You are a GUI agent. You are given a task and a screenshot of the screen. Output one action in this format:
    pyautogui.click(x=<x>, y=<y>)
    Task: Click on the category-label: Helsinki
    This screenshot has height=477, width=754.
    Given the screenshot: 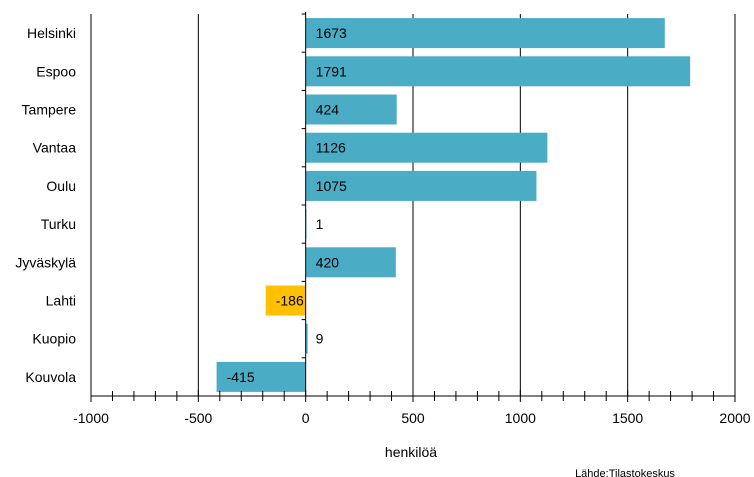 What is the action you would take?
    pyautogui.click(x=51, y=33)
    